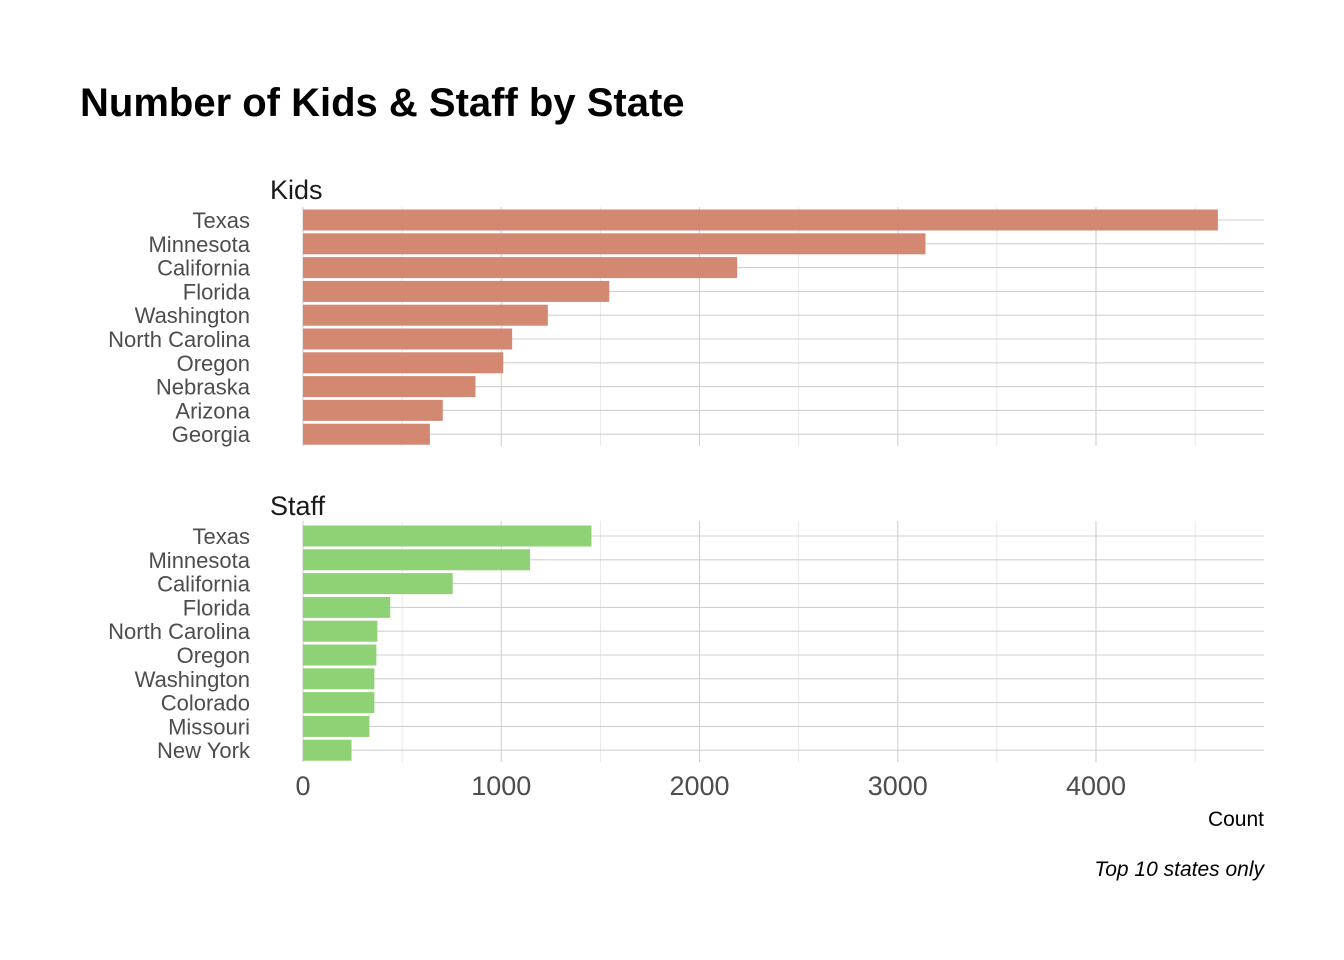 The width and height of the screenshot is (1344, 960). What do you see at coordinates (408, 339) in the screenshot?
I see `bar-kids-north-carolina` at bounding box center [408, 339].